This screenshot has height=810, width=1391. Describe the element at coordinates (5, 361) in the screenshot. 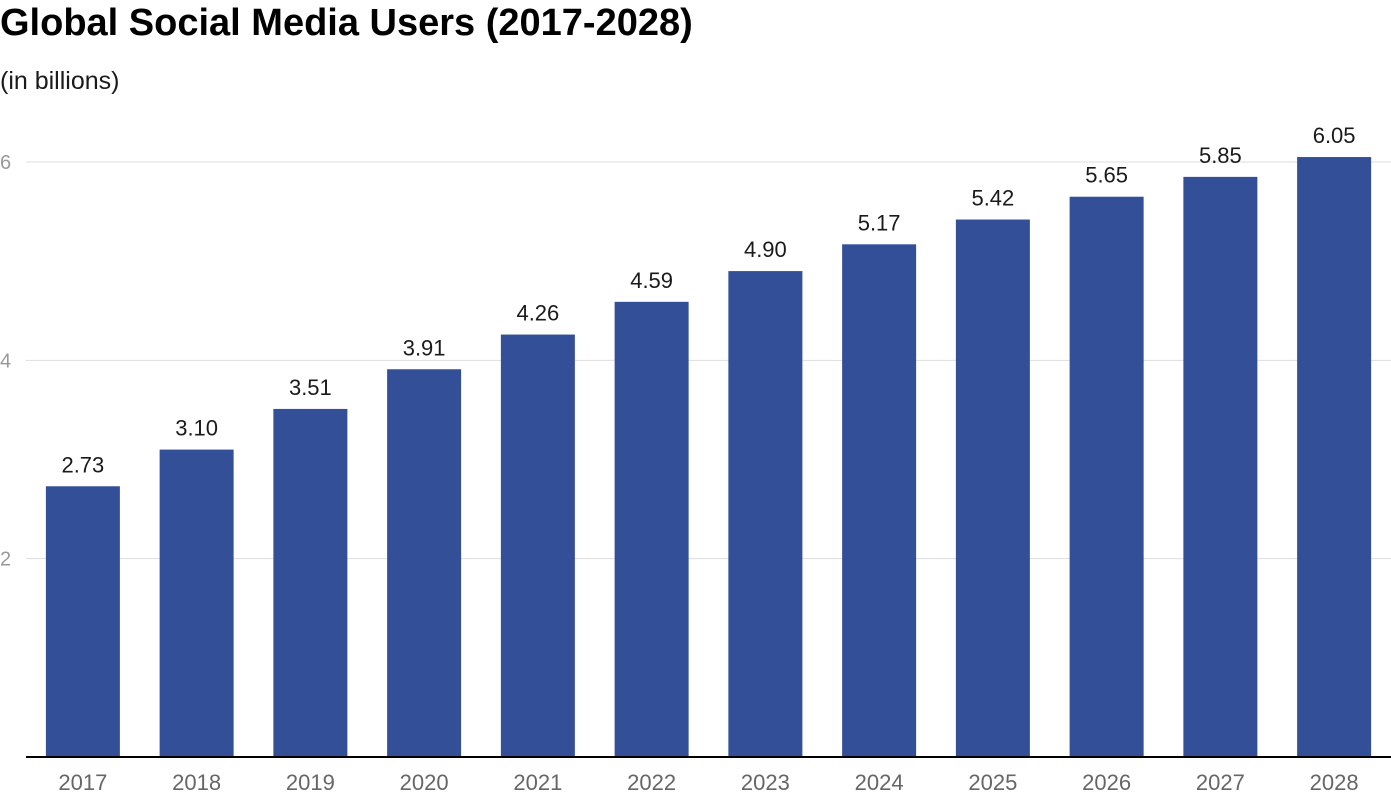

I see `y-tick-label: 4` at that location.